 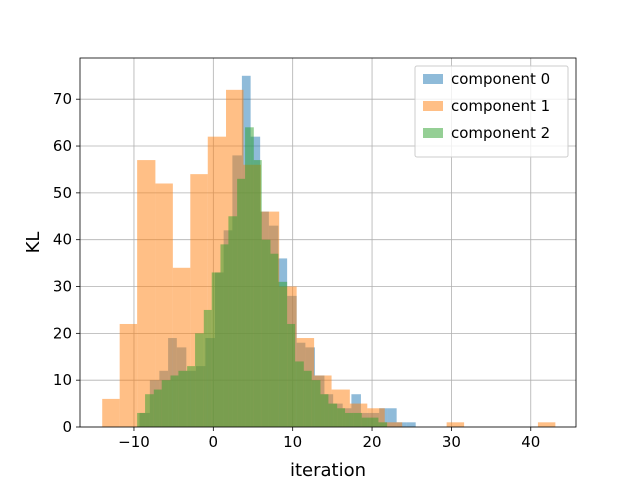 I want to click on x-tick-label: 20, so click(x=371, y=442).